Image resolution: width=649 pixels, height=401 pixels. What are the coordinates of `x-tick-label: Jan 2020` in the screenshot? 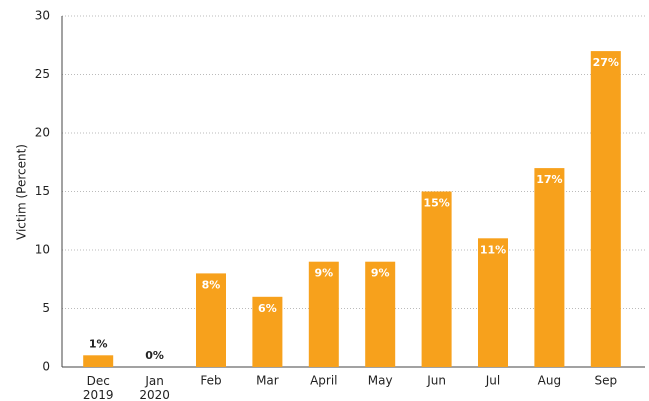 It's located at (154, 387).